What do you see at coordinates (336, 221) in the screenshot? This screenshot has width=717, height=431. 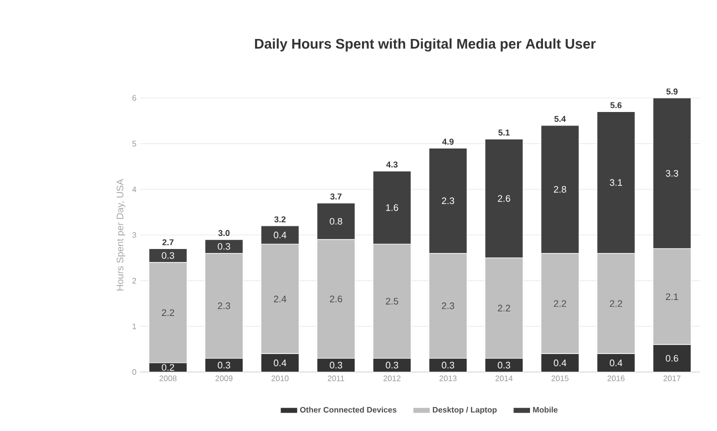 I see `data-label: 0.8` at bounding box center [336, 221].